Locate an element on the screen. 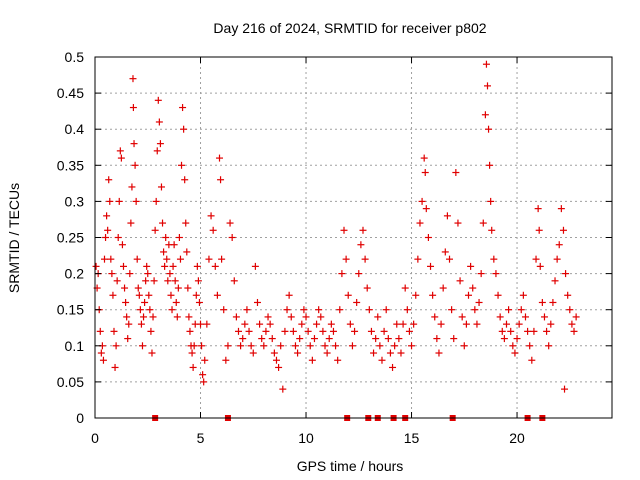  y-tick-label: 0.1 is located at coordinates (75, 346).